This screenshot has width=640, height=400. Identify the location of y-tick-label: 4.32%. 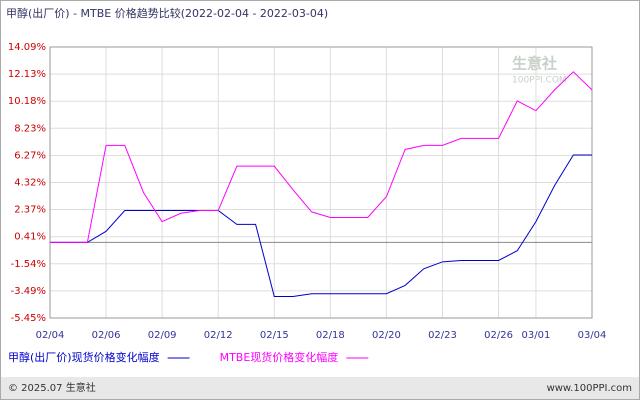
(30, 183).